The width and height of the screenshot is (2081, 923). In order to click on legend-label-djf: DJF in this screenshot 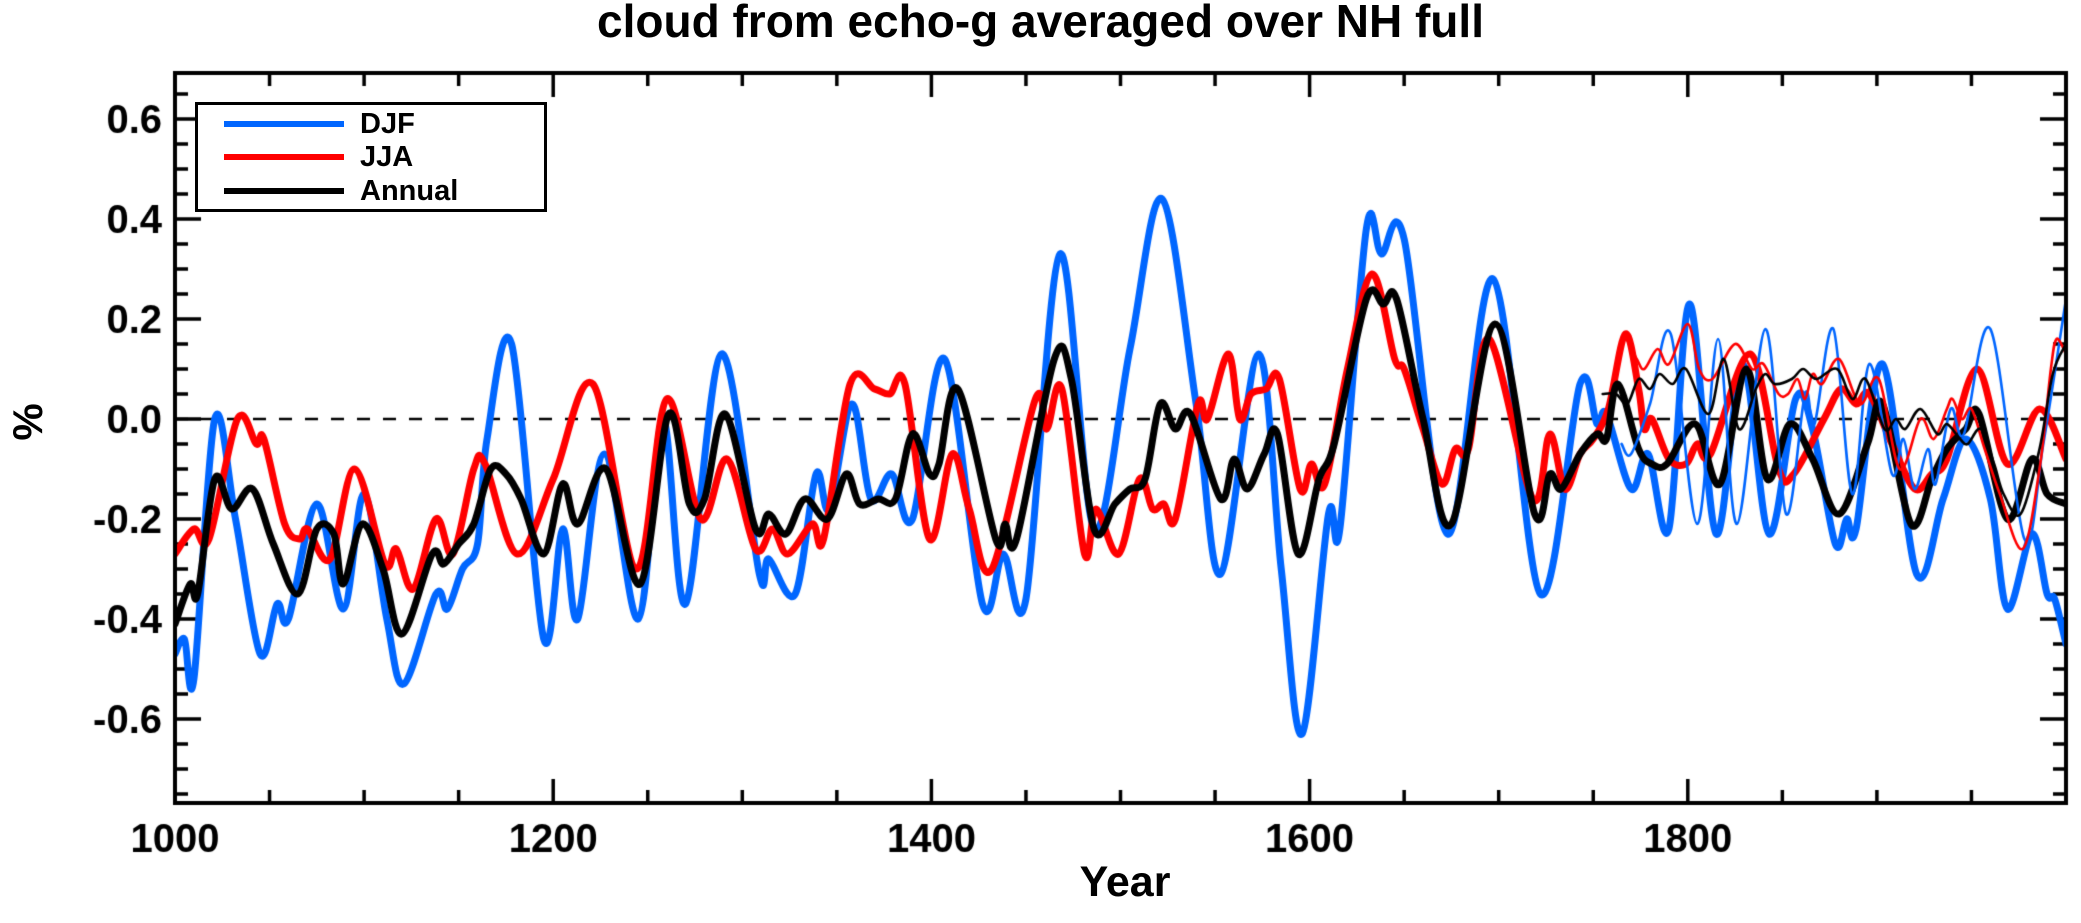, I will do `click(387, 123)`.